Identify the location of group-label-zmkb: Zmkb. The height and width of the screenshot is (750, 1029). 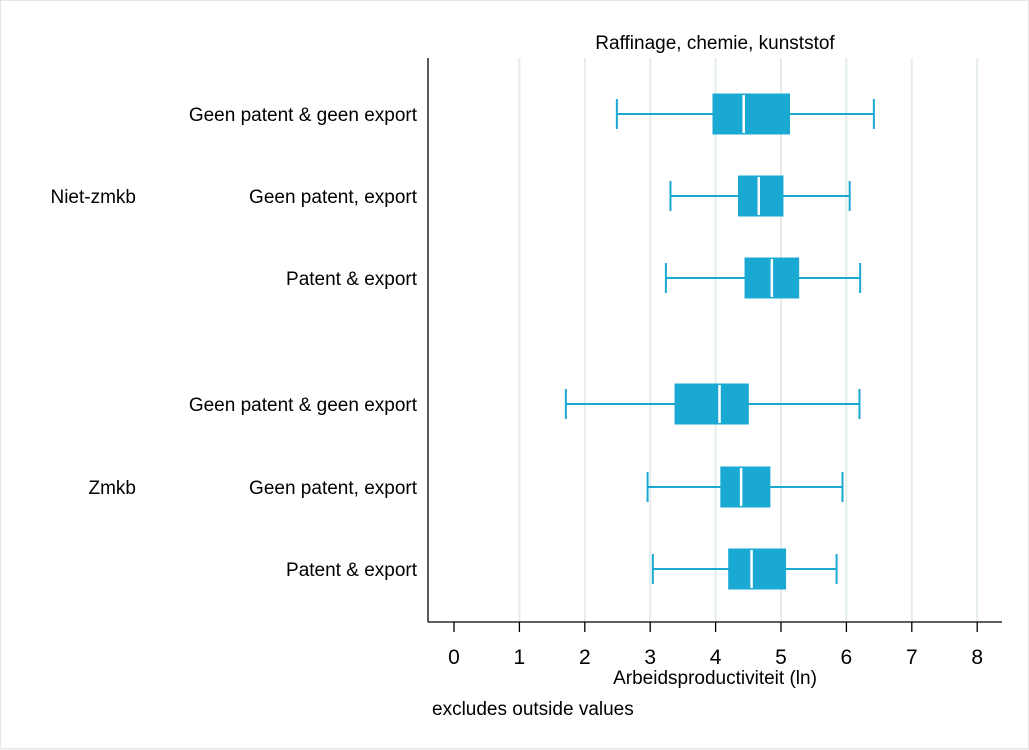
(113, 488).